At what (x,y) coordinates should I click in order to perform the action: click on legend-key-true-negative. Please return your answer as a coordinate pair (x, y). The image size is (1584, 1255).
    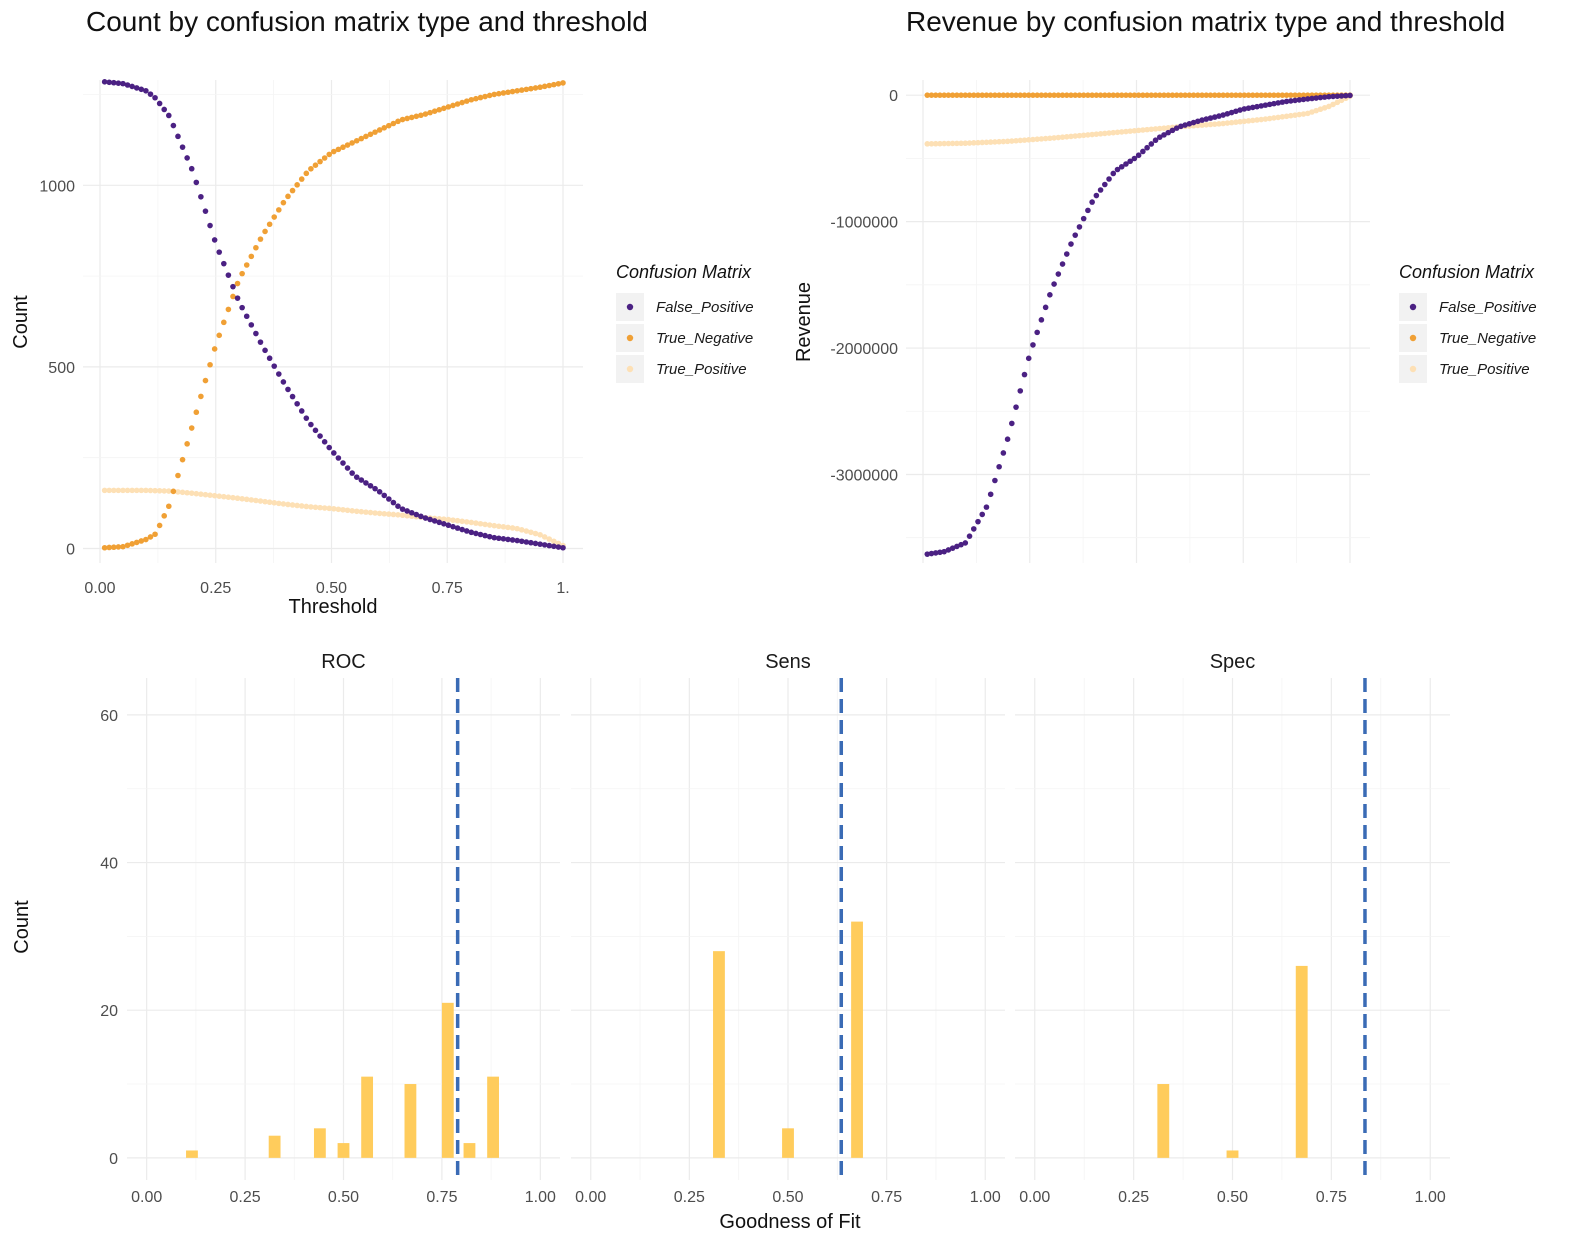
    Looking at the image, I should click on (630, 338).